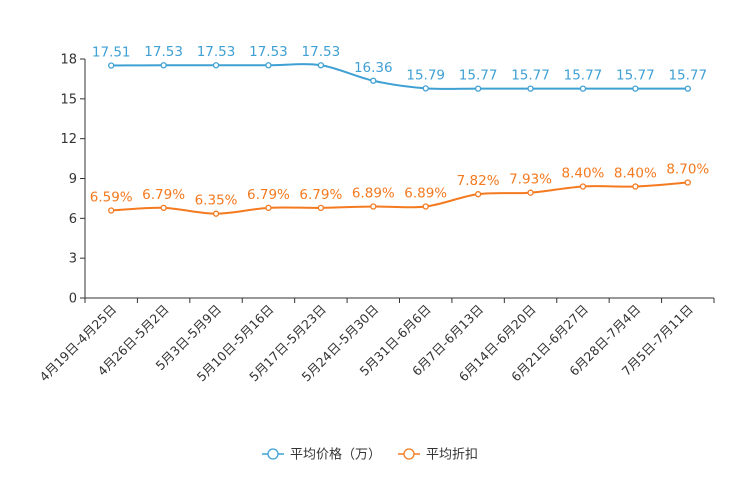  Describe the element at coordinates (73, 299) in the screenshot. I see `y-tick-label: 0` at that location.